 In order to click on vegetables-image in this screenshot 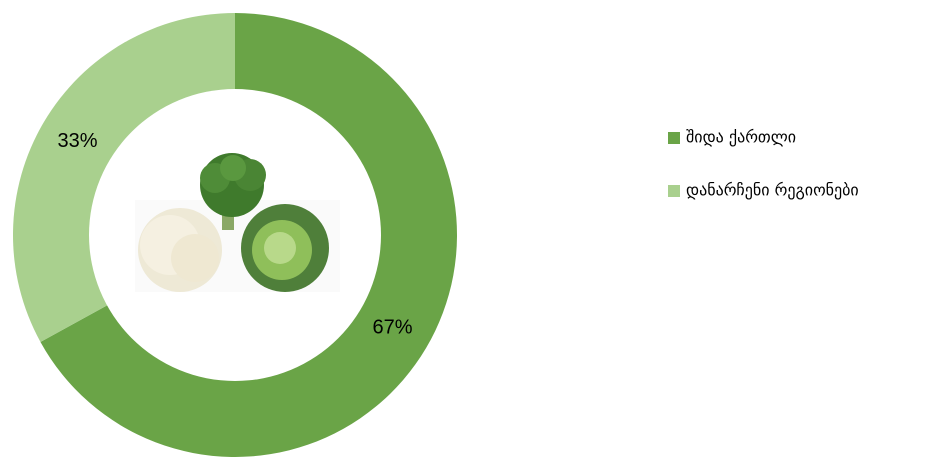, I will do `click(237, 222)`.